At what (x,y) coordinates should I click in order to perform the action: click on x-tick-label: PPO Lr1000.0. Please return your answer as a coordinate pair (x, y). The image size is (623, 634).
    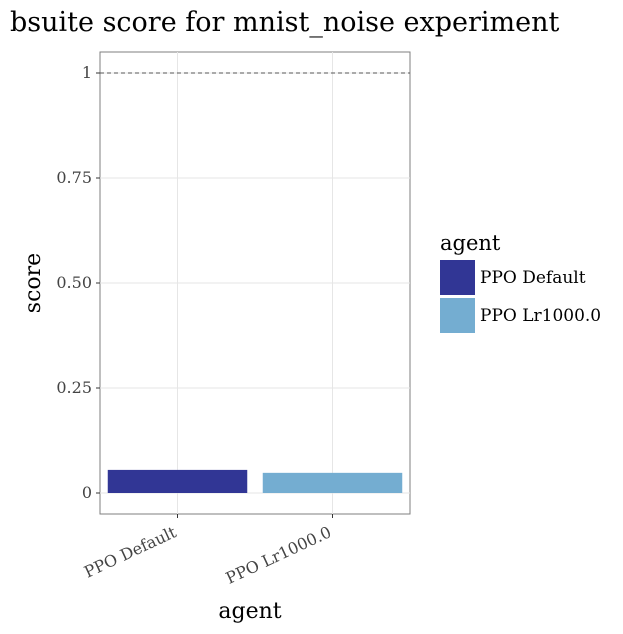
    Looking at the image, I should click on (278, 554).